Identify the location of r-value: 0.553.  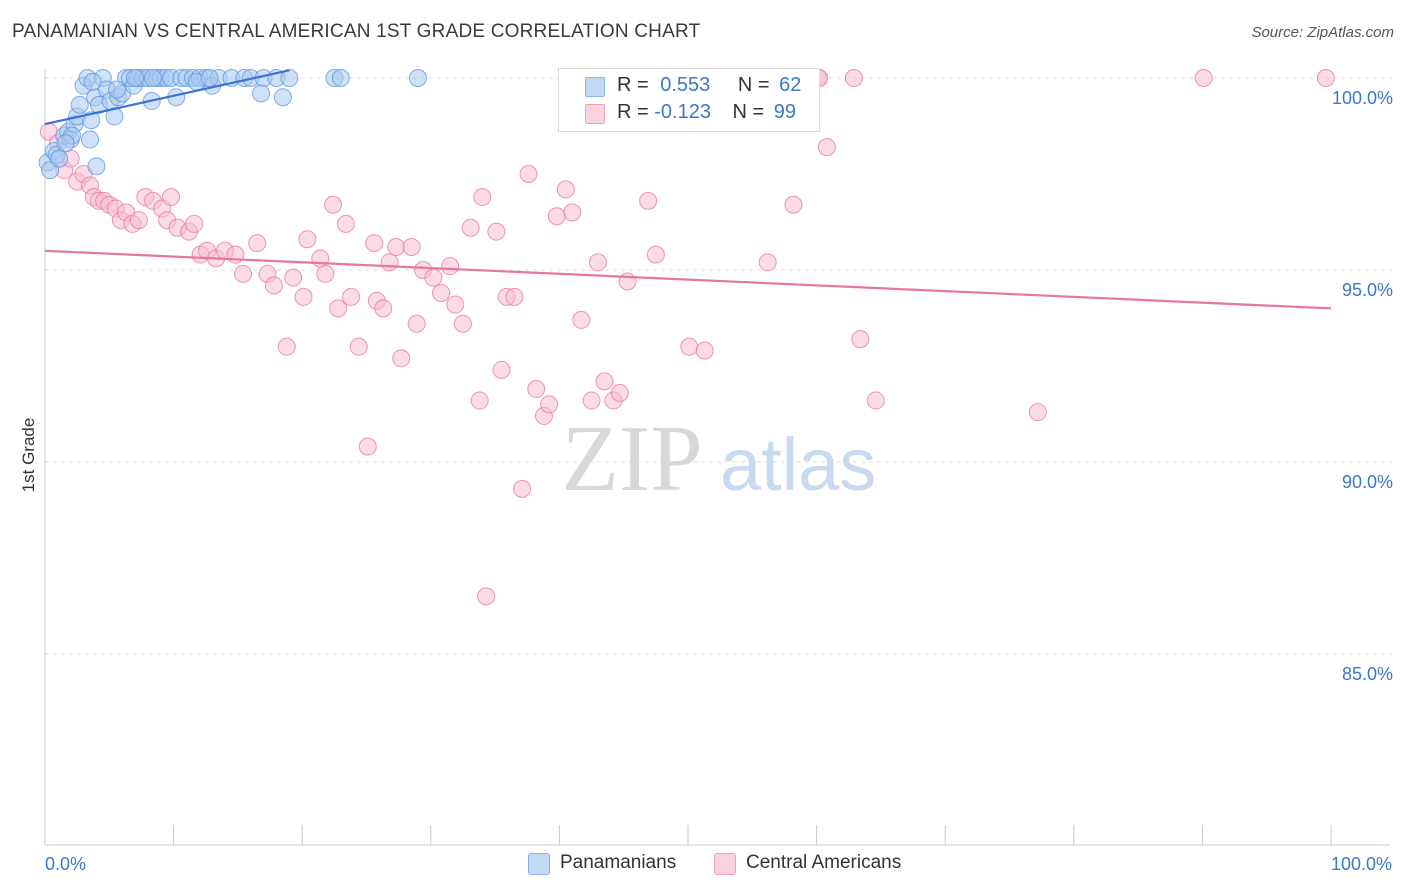
(685, 85).